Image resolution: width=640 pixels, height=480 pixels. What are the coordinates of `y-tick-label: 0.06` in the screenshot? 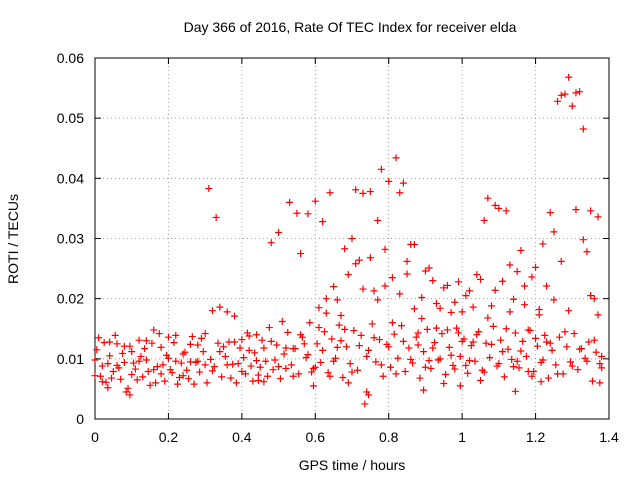 It's located at (70, 58).